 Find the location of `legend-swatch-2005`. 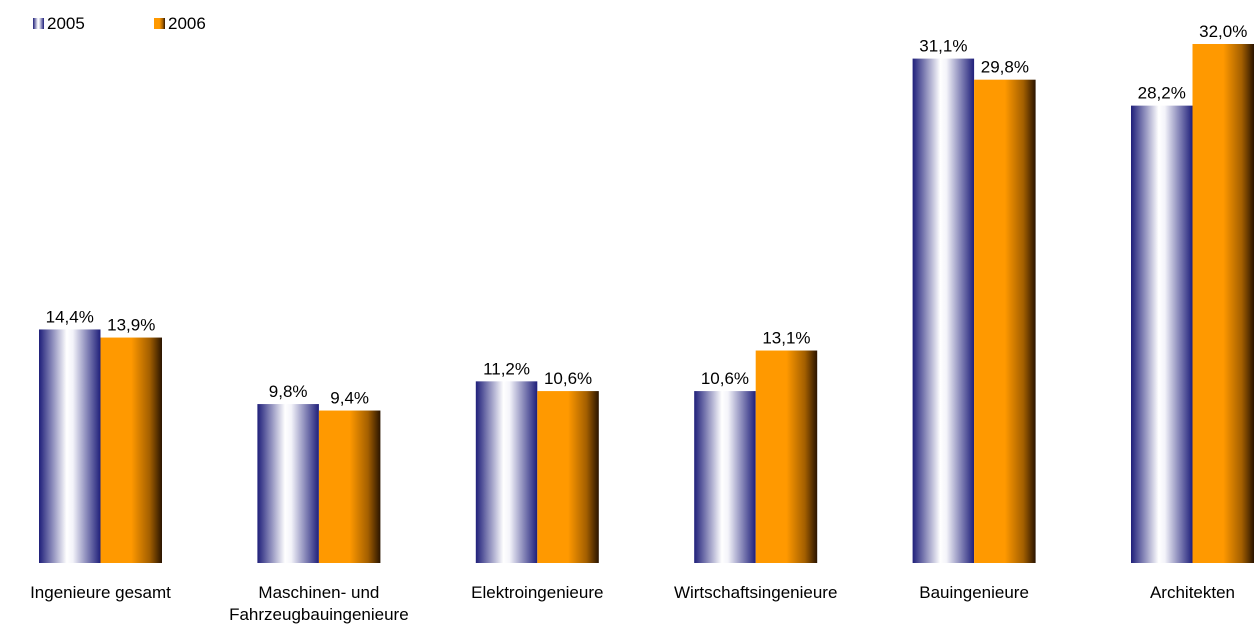

legend-swatch-2005 is located at coordinates (38, 23).